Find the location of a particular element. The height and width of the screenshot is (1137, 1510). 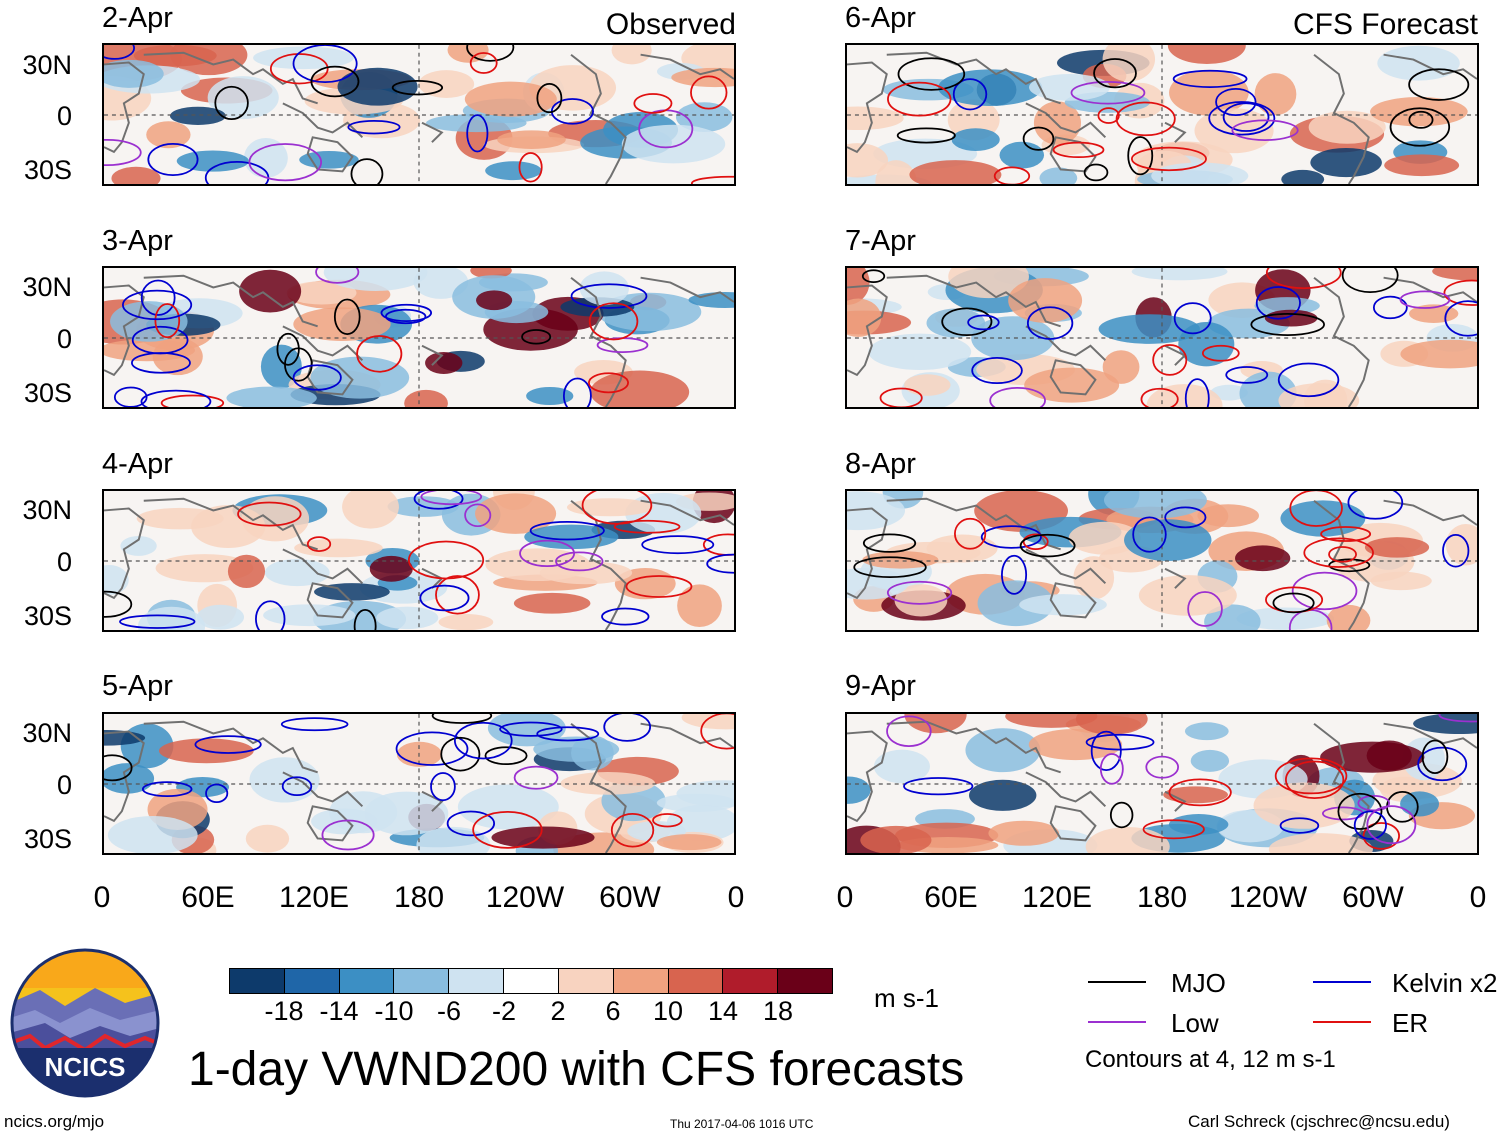

panel-date-label: 9-Apr is located at coordinates (880, 686).